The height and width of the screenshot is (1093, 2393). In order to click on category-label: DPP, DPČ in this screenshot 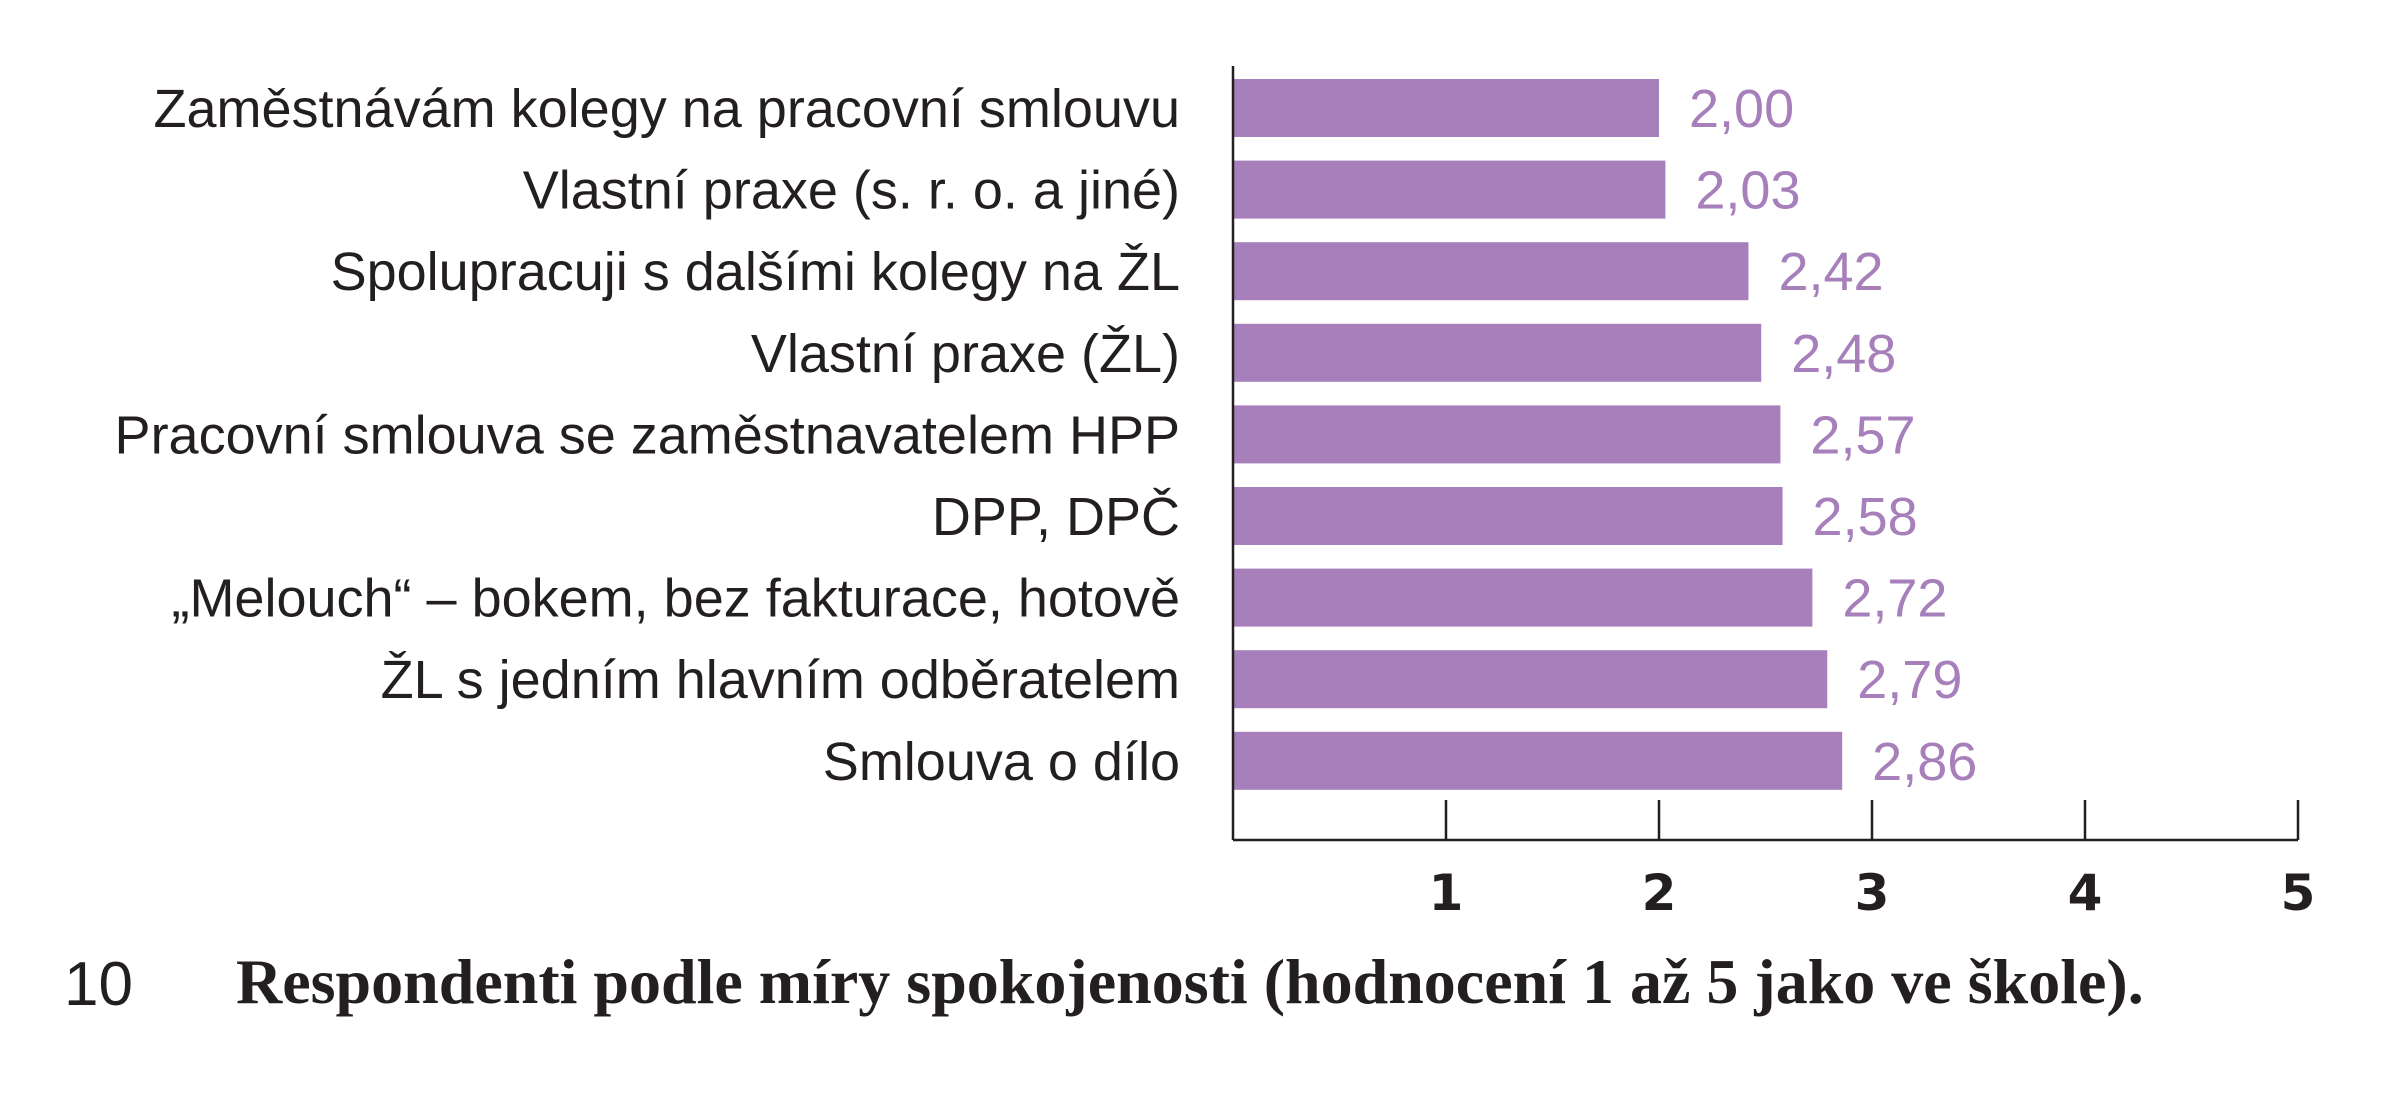, I will do `click(1056, 517)`.